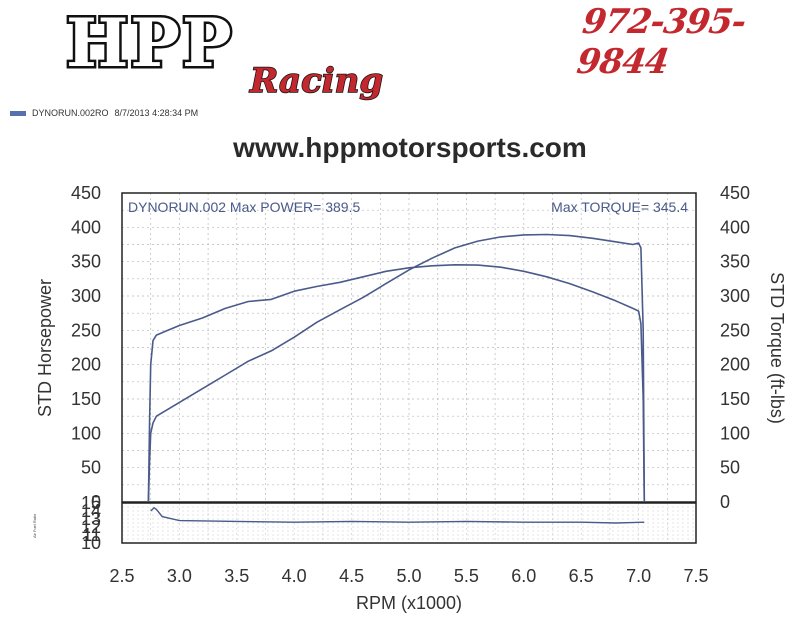  I want to click on y2-axis-label: STD Torque (ft-lbs), so click(777, 348).